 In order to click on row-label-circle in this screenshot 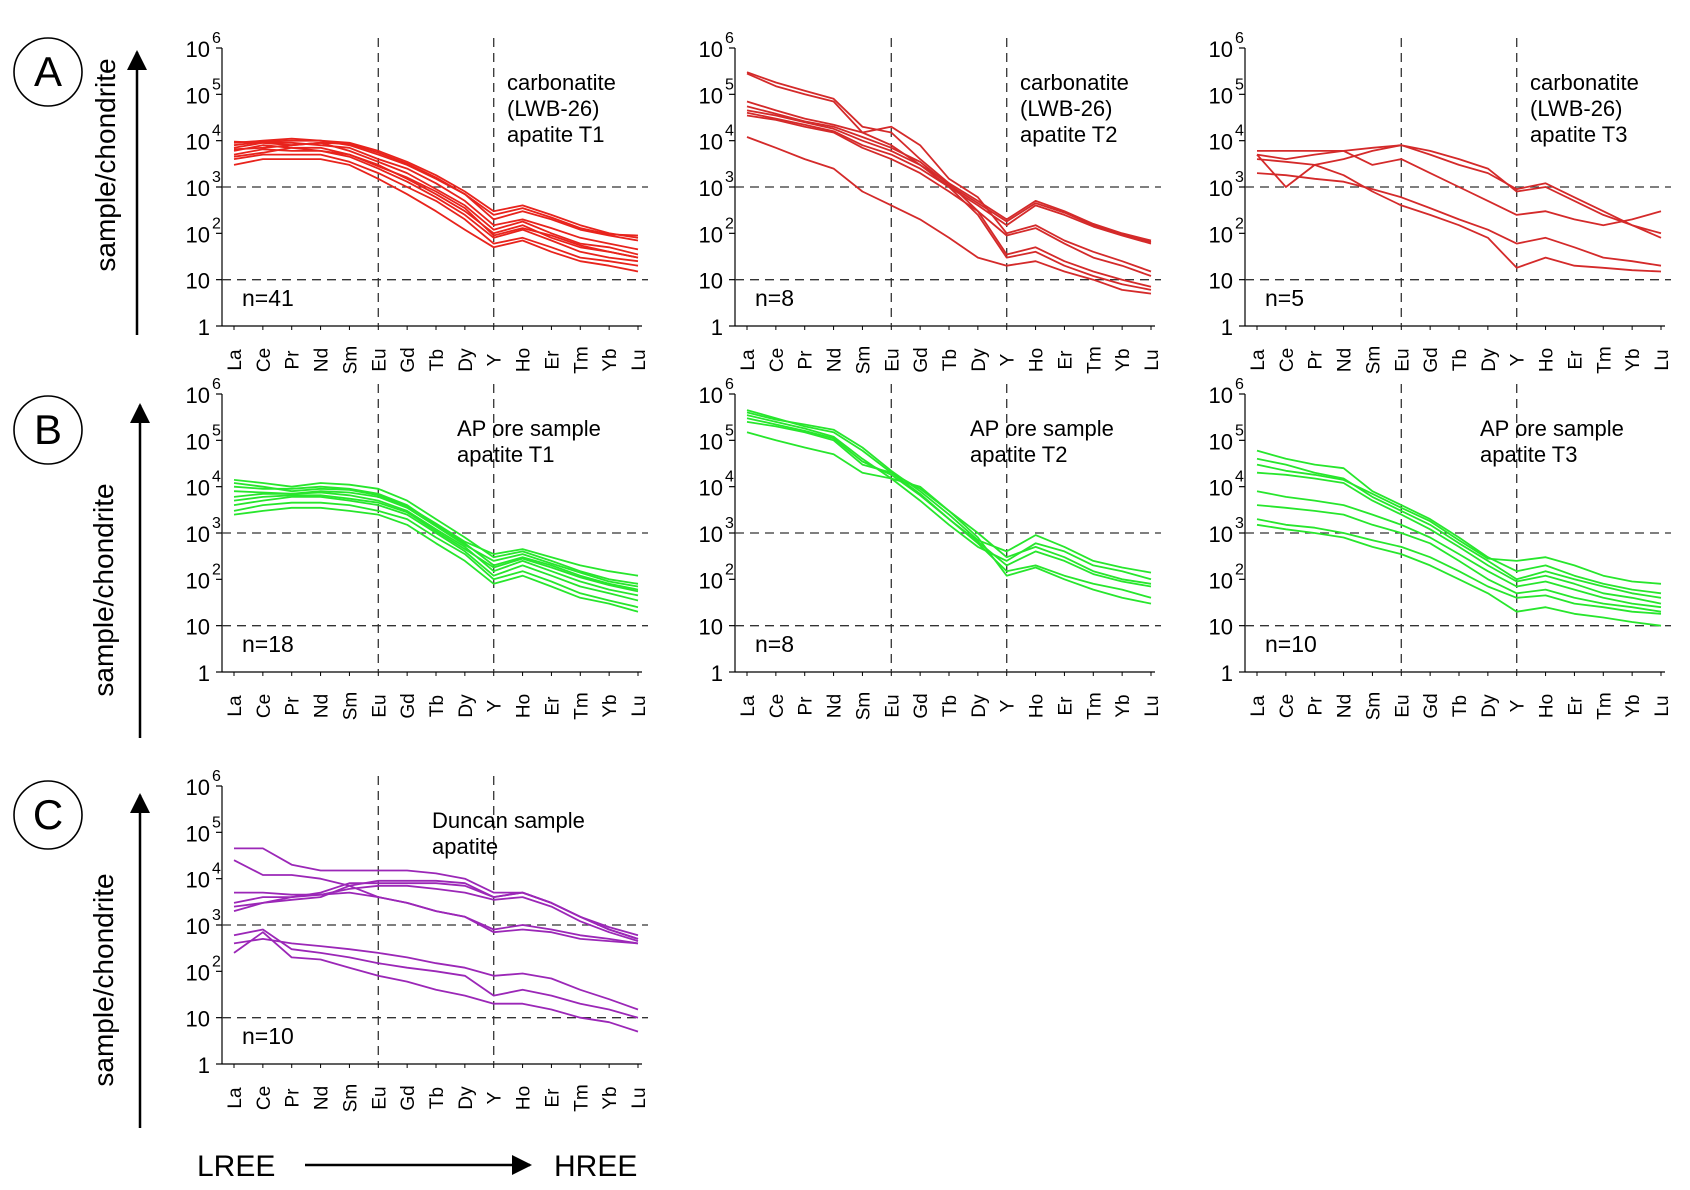, I will do `click(48, 430)`.